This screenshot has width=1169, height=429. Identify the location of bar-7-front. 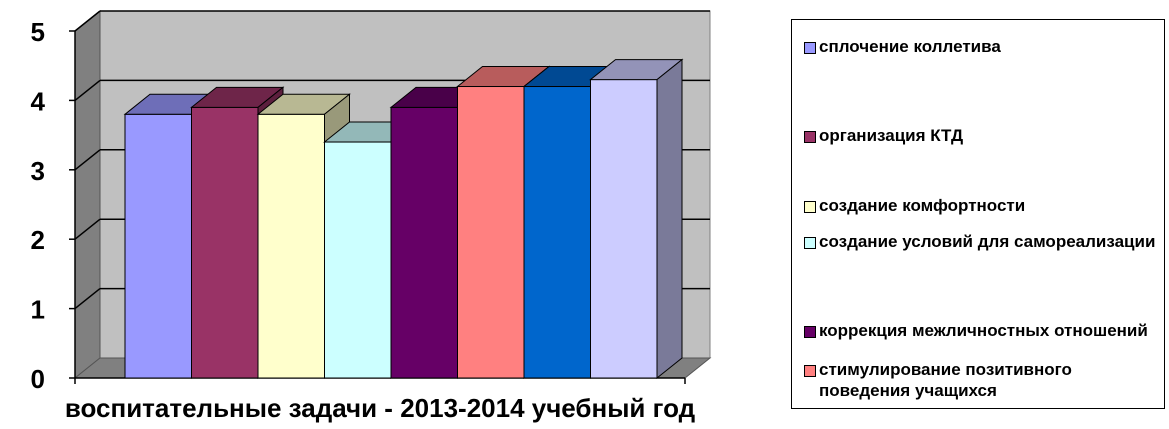
(557, 232).